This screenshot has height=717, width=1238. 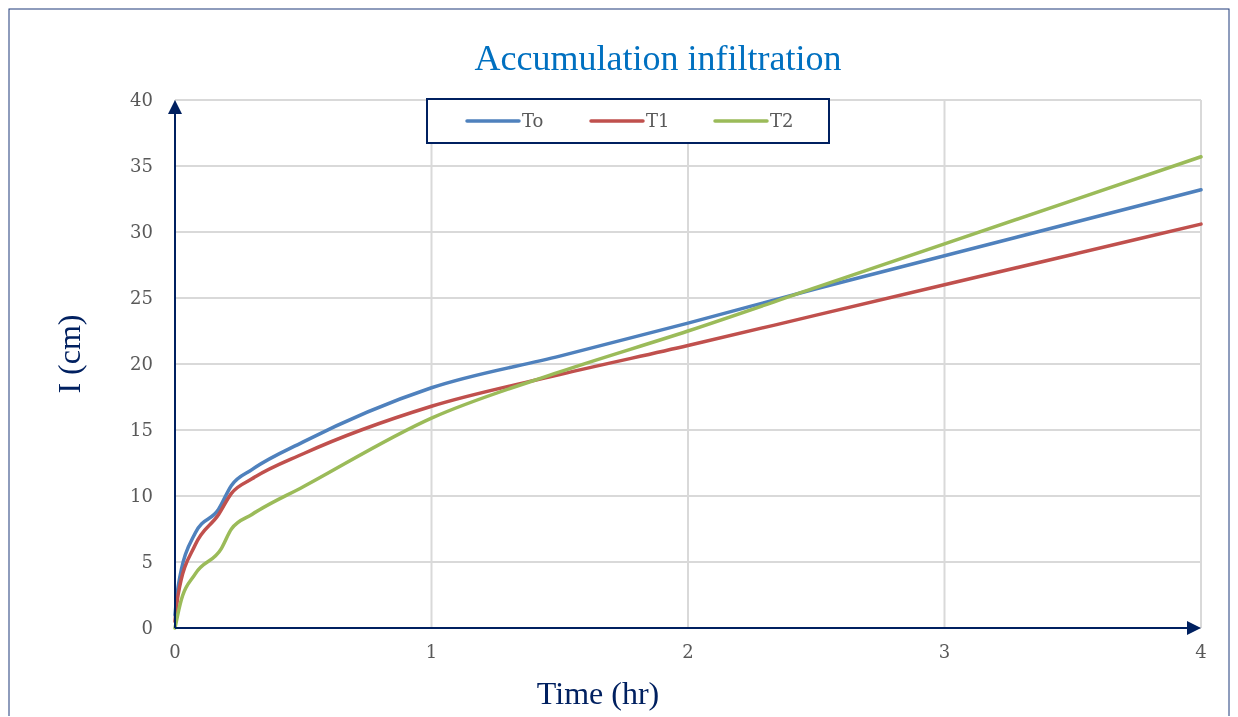 What do you see at coordinates (944, 651) in the screenshot?
I see `x-tick-label: 3` at bounding box center [944, 651].